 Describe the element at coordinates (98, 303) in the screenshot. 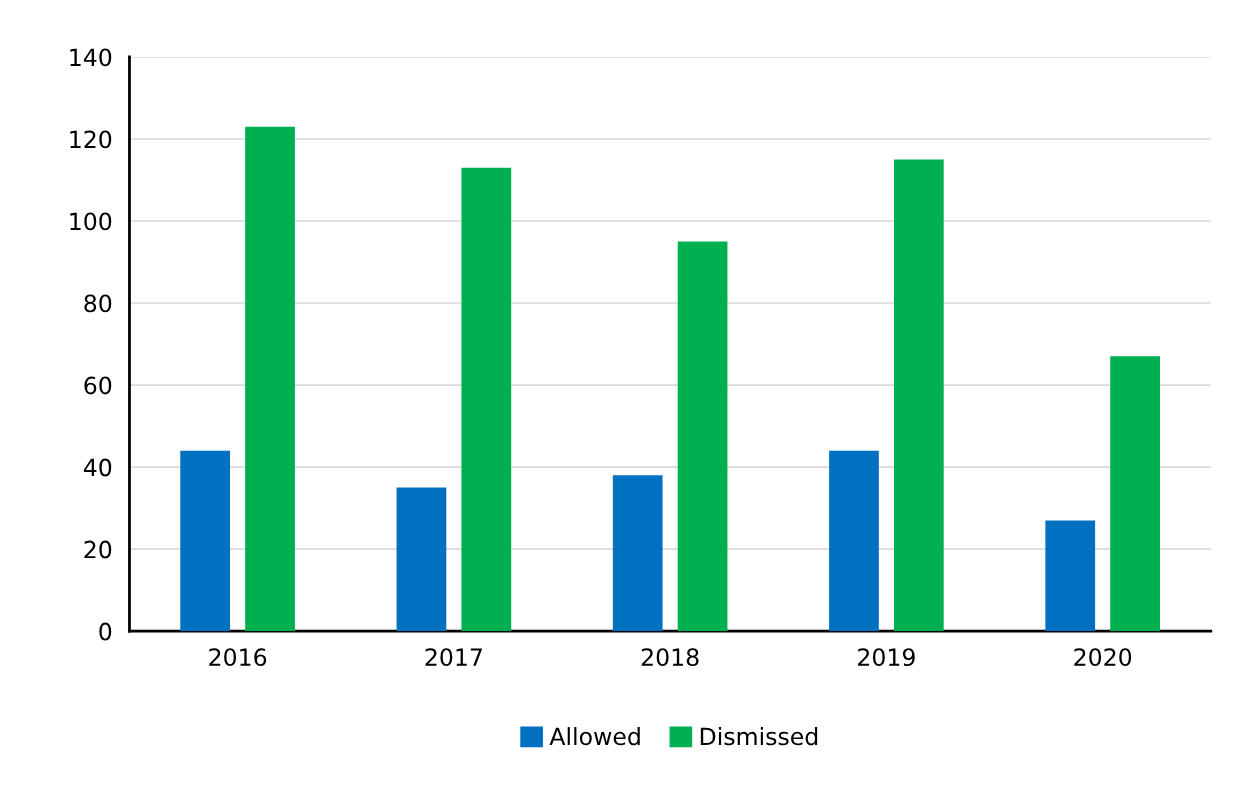

I see `y-tick-label: 80` at that location.